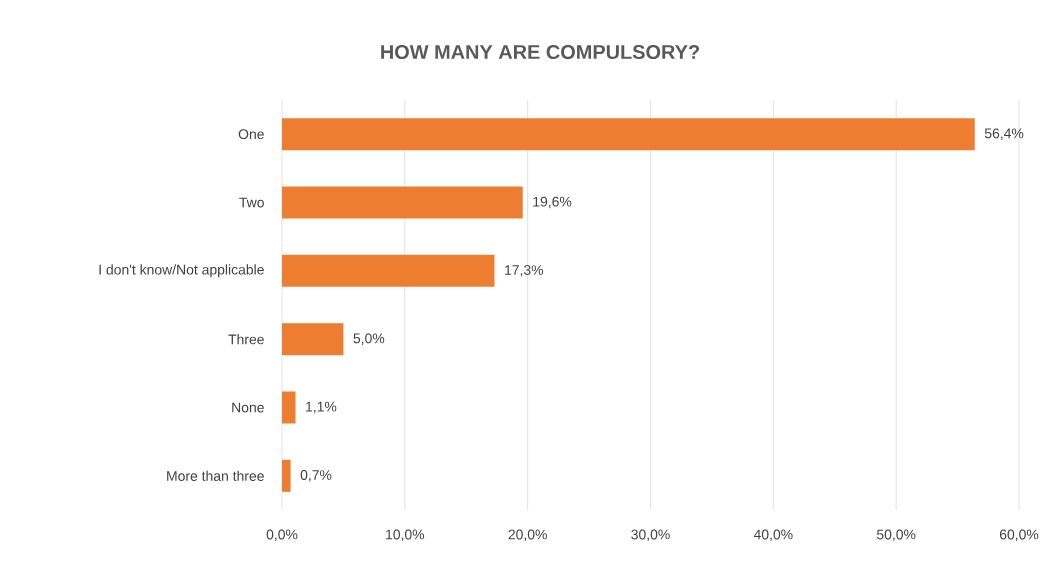 Image resolution: width=1045 pixels, height=567 pixels. What do you see at coordinates (773, 535) in the screenshot?
I see `x-tick-label: 40,0%` at bounding box center [773, 535].